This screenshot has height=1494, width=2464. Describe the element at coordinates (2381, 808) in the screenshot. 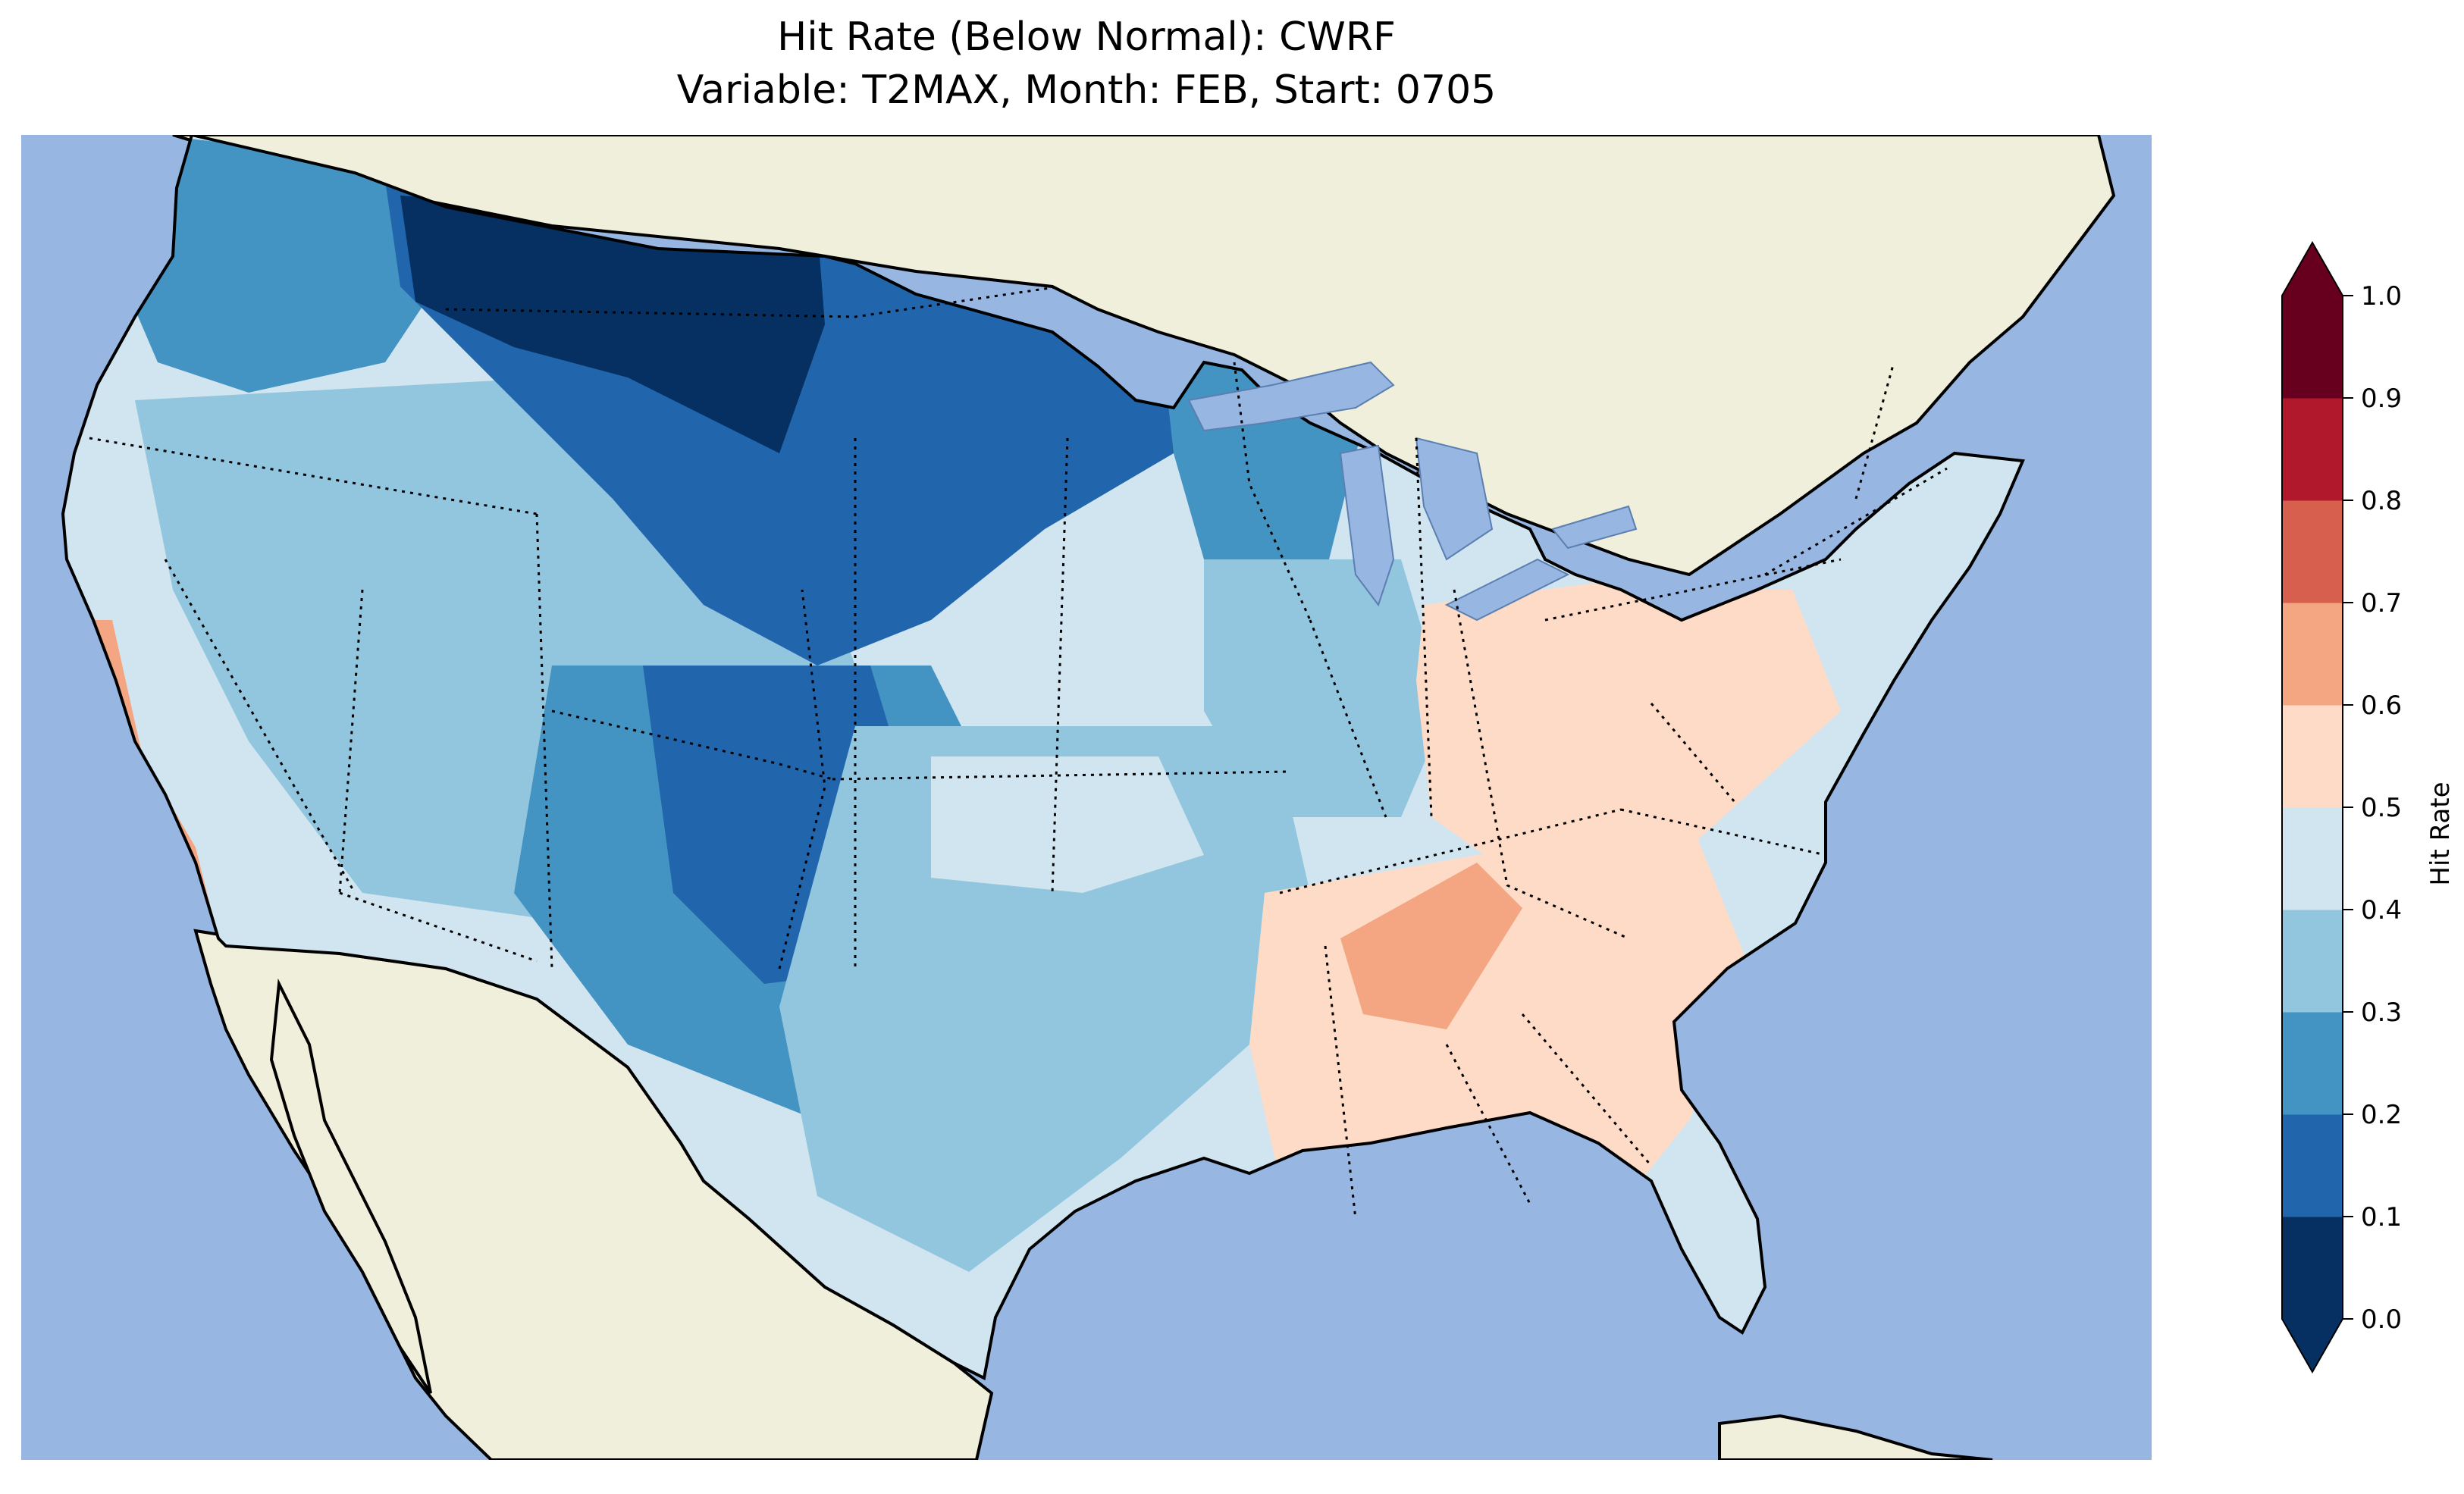

I see `colorbar-tick-label: 0.5` at that location.